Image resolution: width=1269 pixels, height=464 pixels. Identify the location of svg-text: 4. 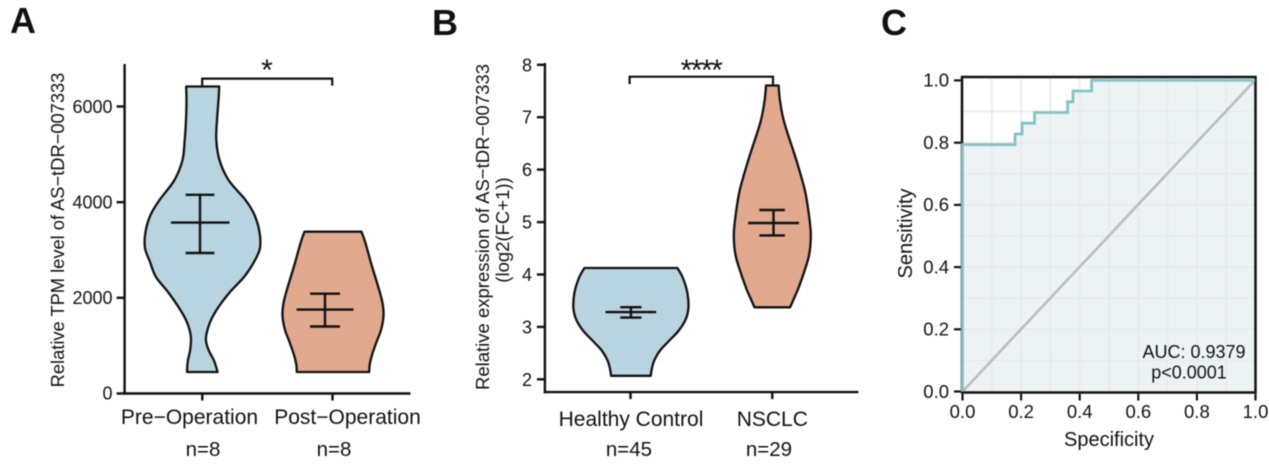
(527, 275).